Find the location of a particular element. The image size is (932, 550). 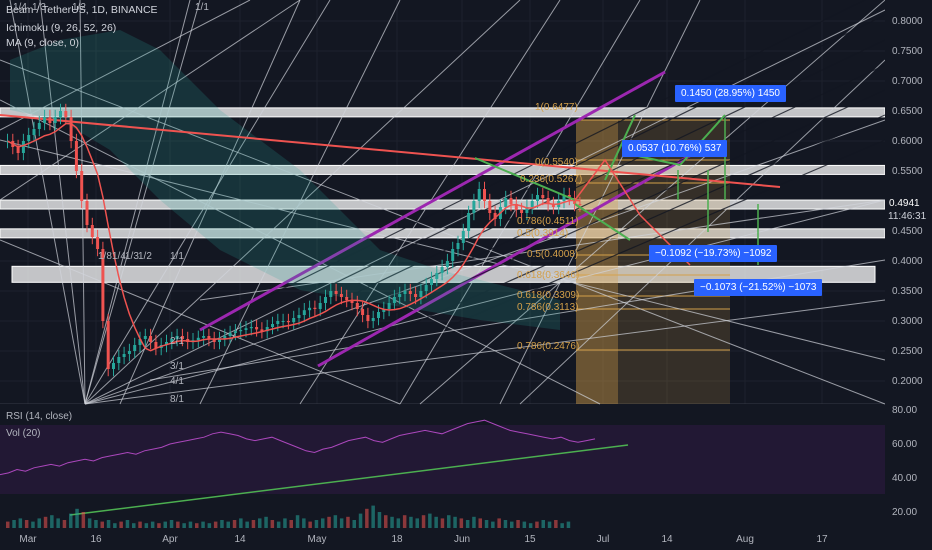

price-tick: 0.8000 is located at coordinates (907, 21).